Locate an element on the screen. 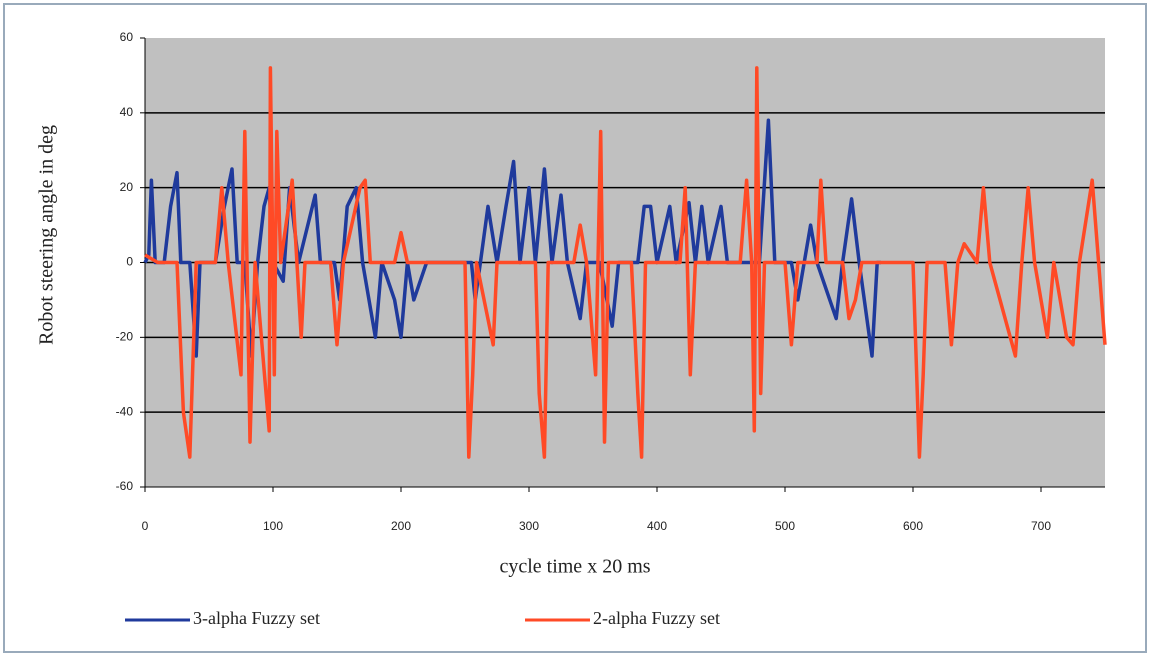 This screenshot has width=1150, height=656. y-tick-label: -60 is located at coordinates (125, 486).